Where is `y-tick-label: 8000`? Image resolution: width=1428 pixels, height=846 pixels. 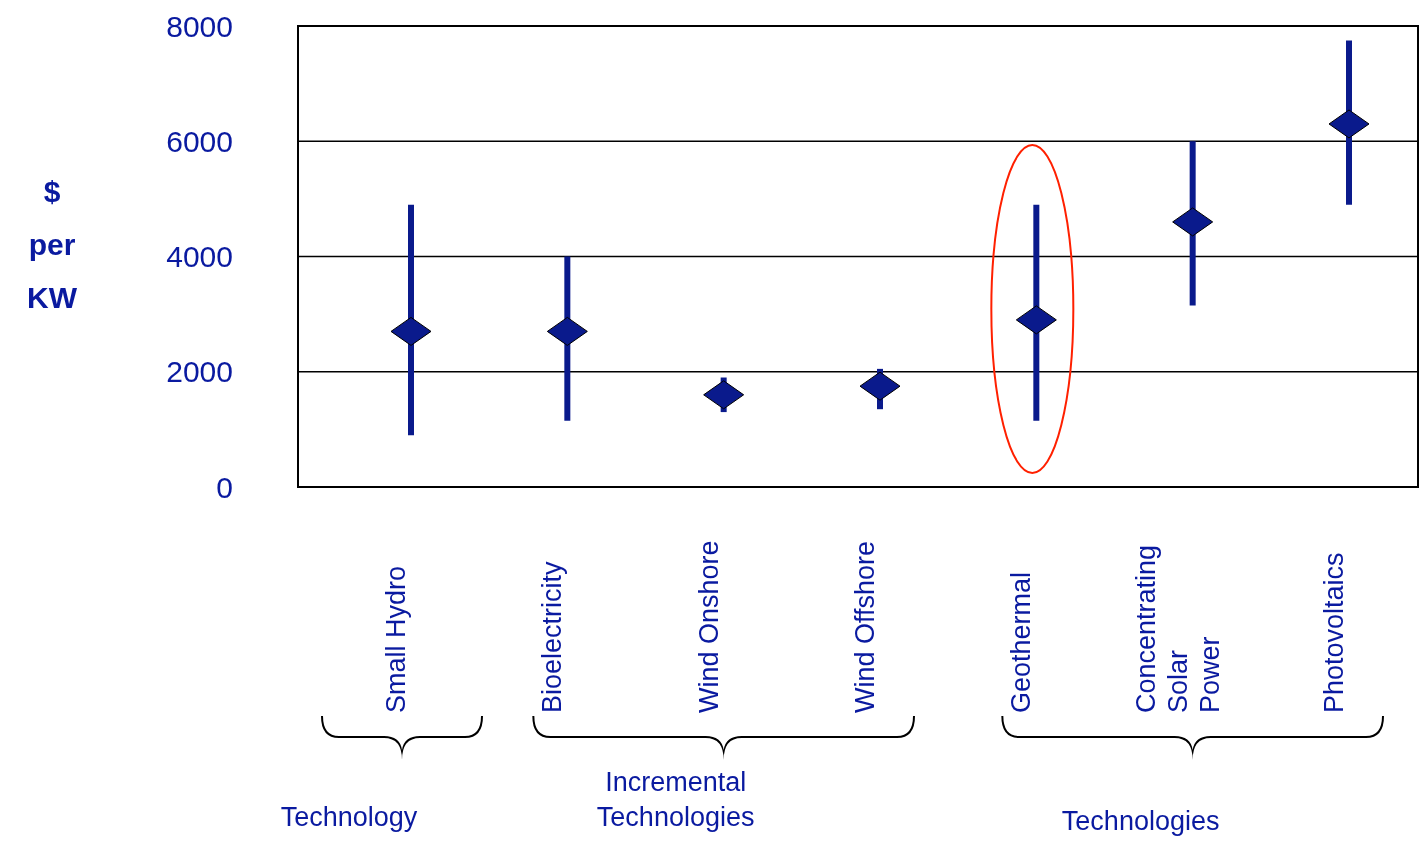 y-tick-label: 8000 is located at coordinates (199, 26).